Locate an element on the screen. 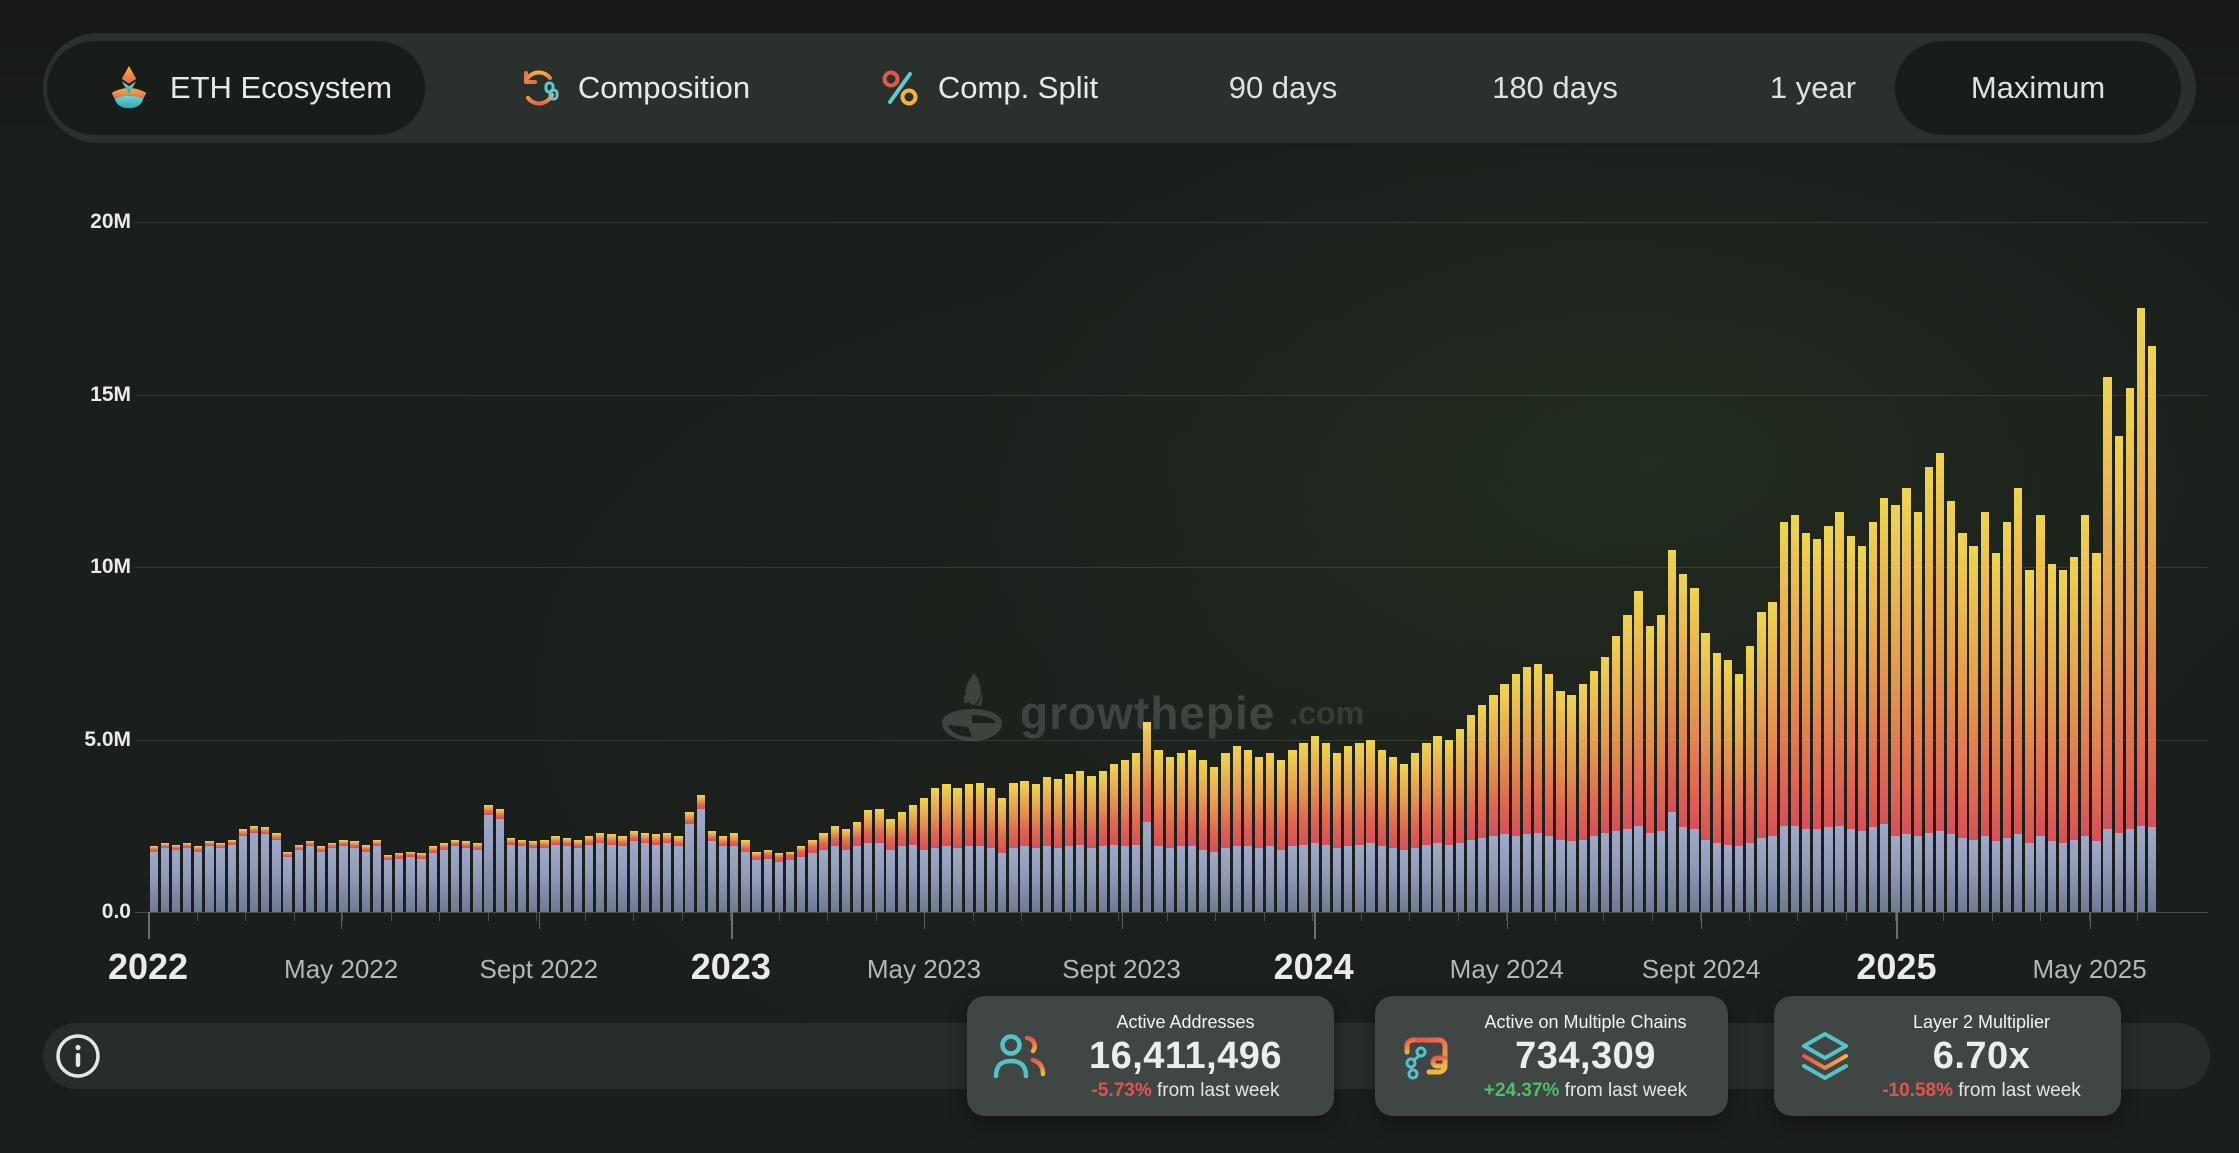  tab-comp-split: Comp. Split is located at coordinates (988, 88).